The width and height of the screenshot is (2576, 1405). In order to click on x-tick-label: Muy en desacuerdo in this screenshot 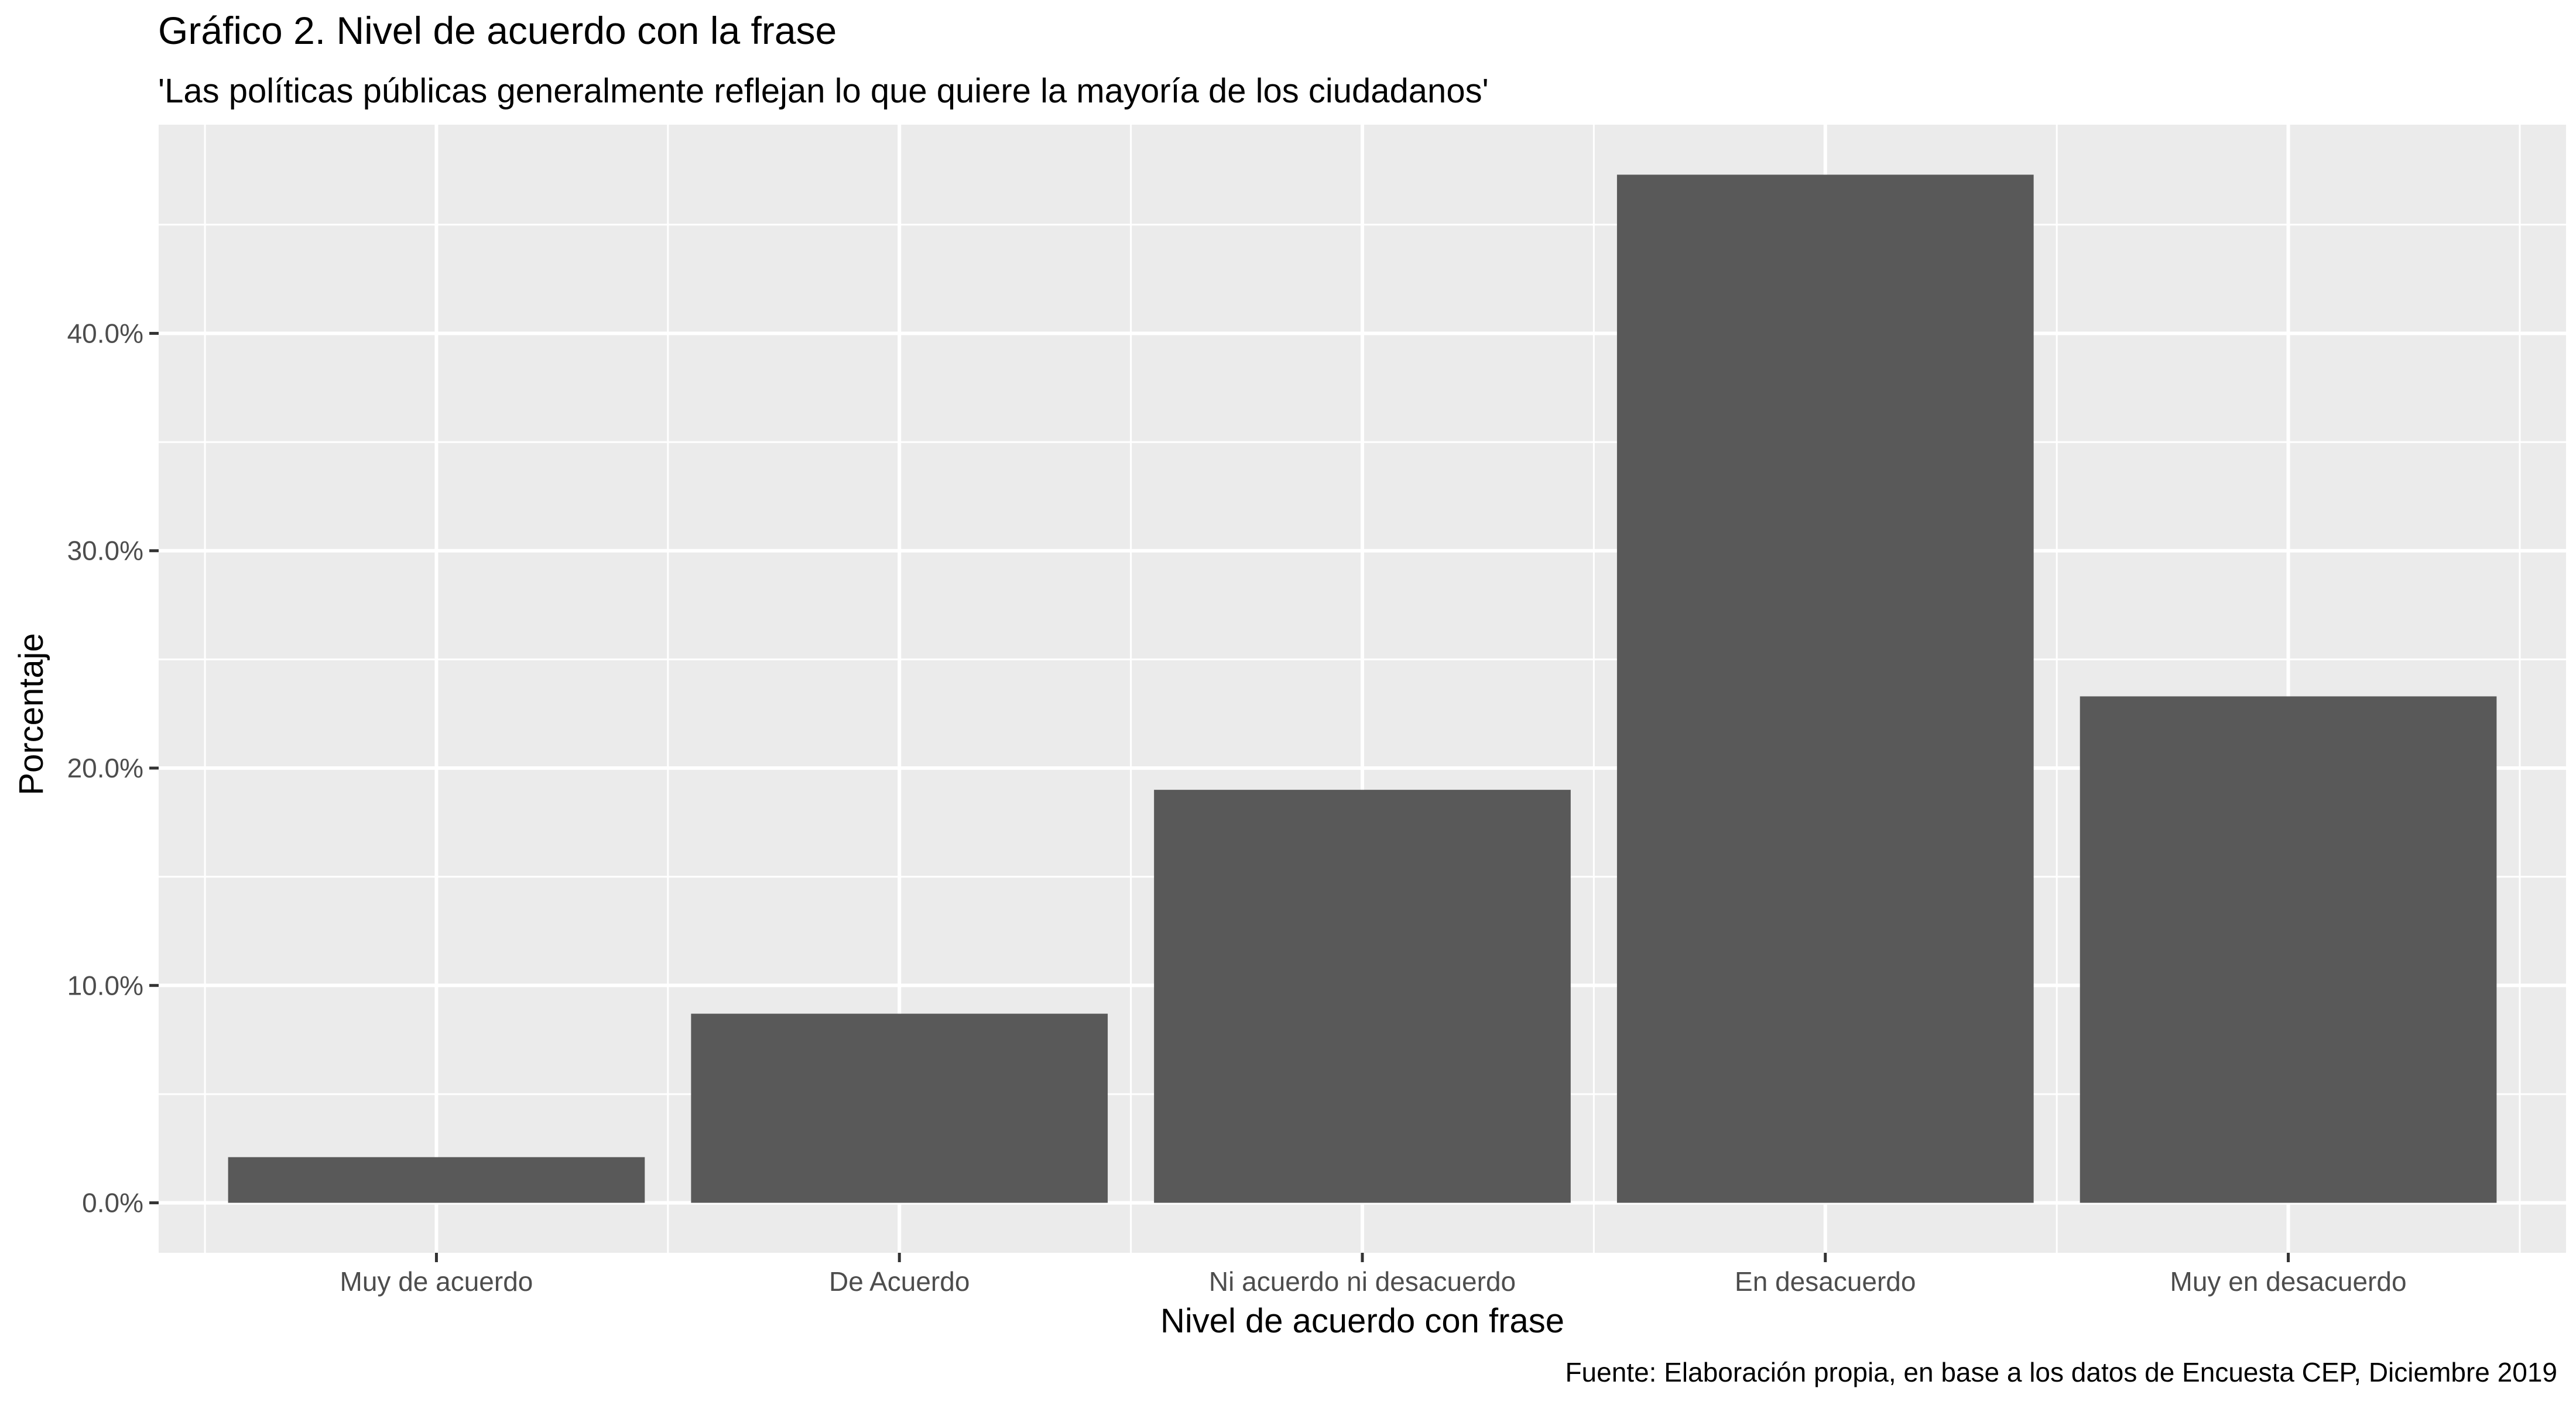, I will do `click(2288, 1282)`.